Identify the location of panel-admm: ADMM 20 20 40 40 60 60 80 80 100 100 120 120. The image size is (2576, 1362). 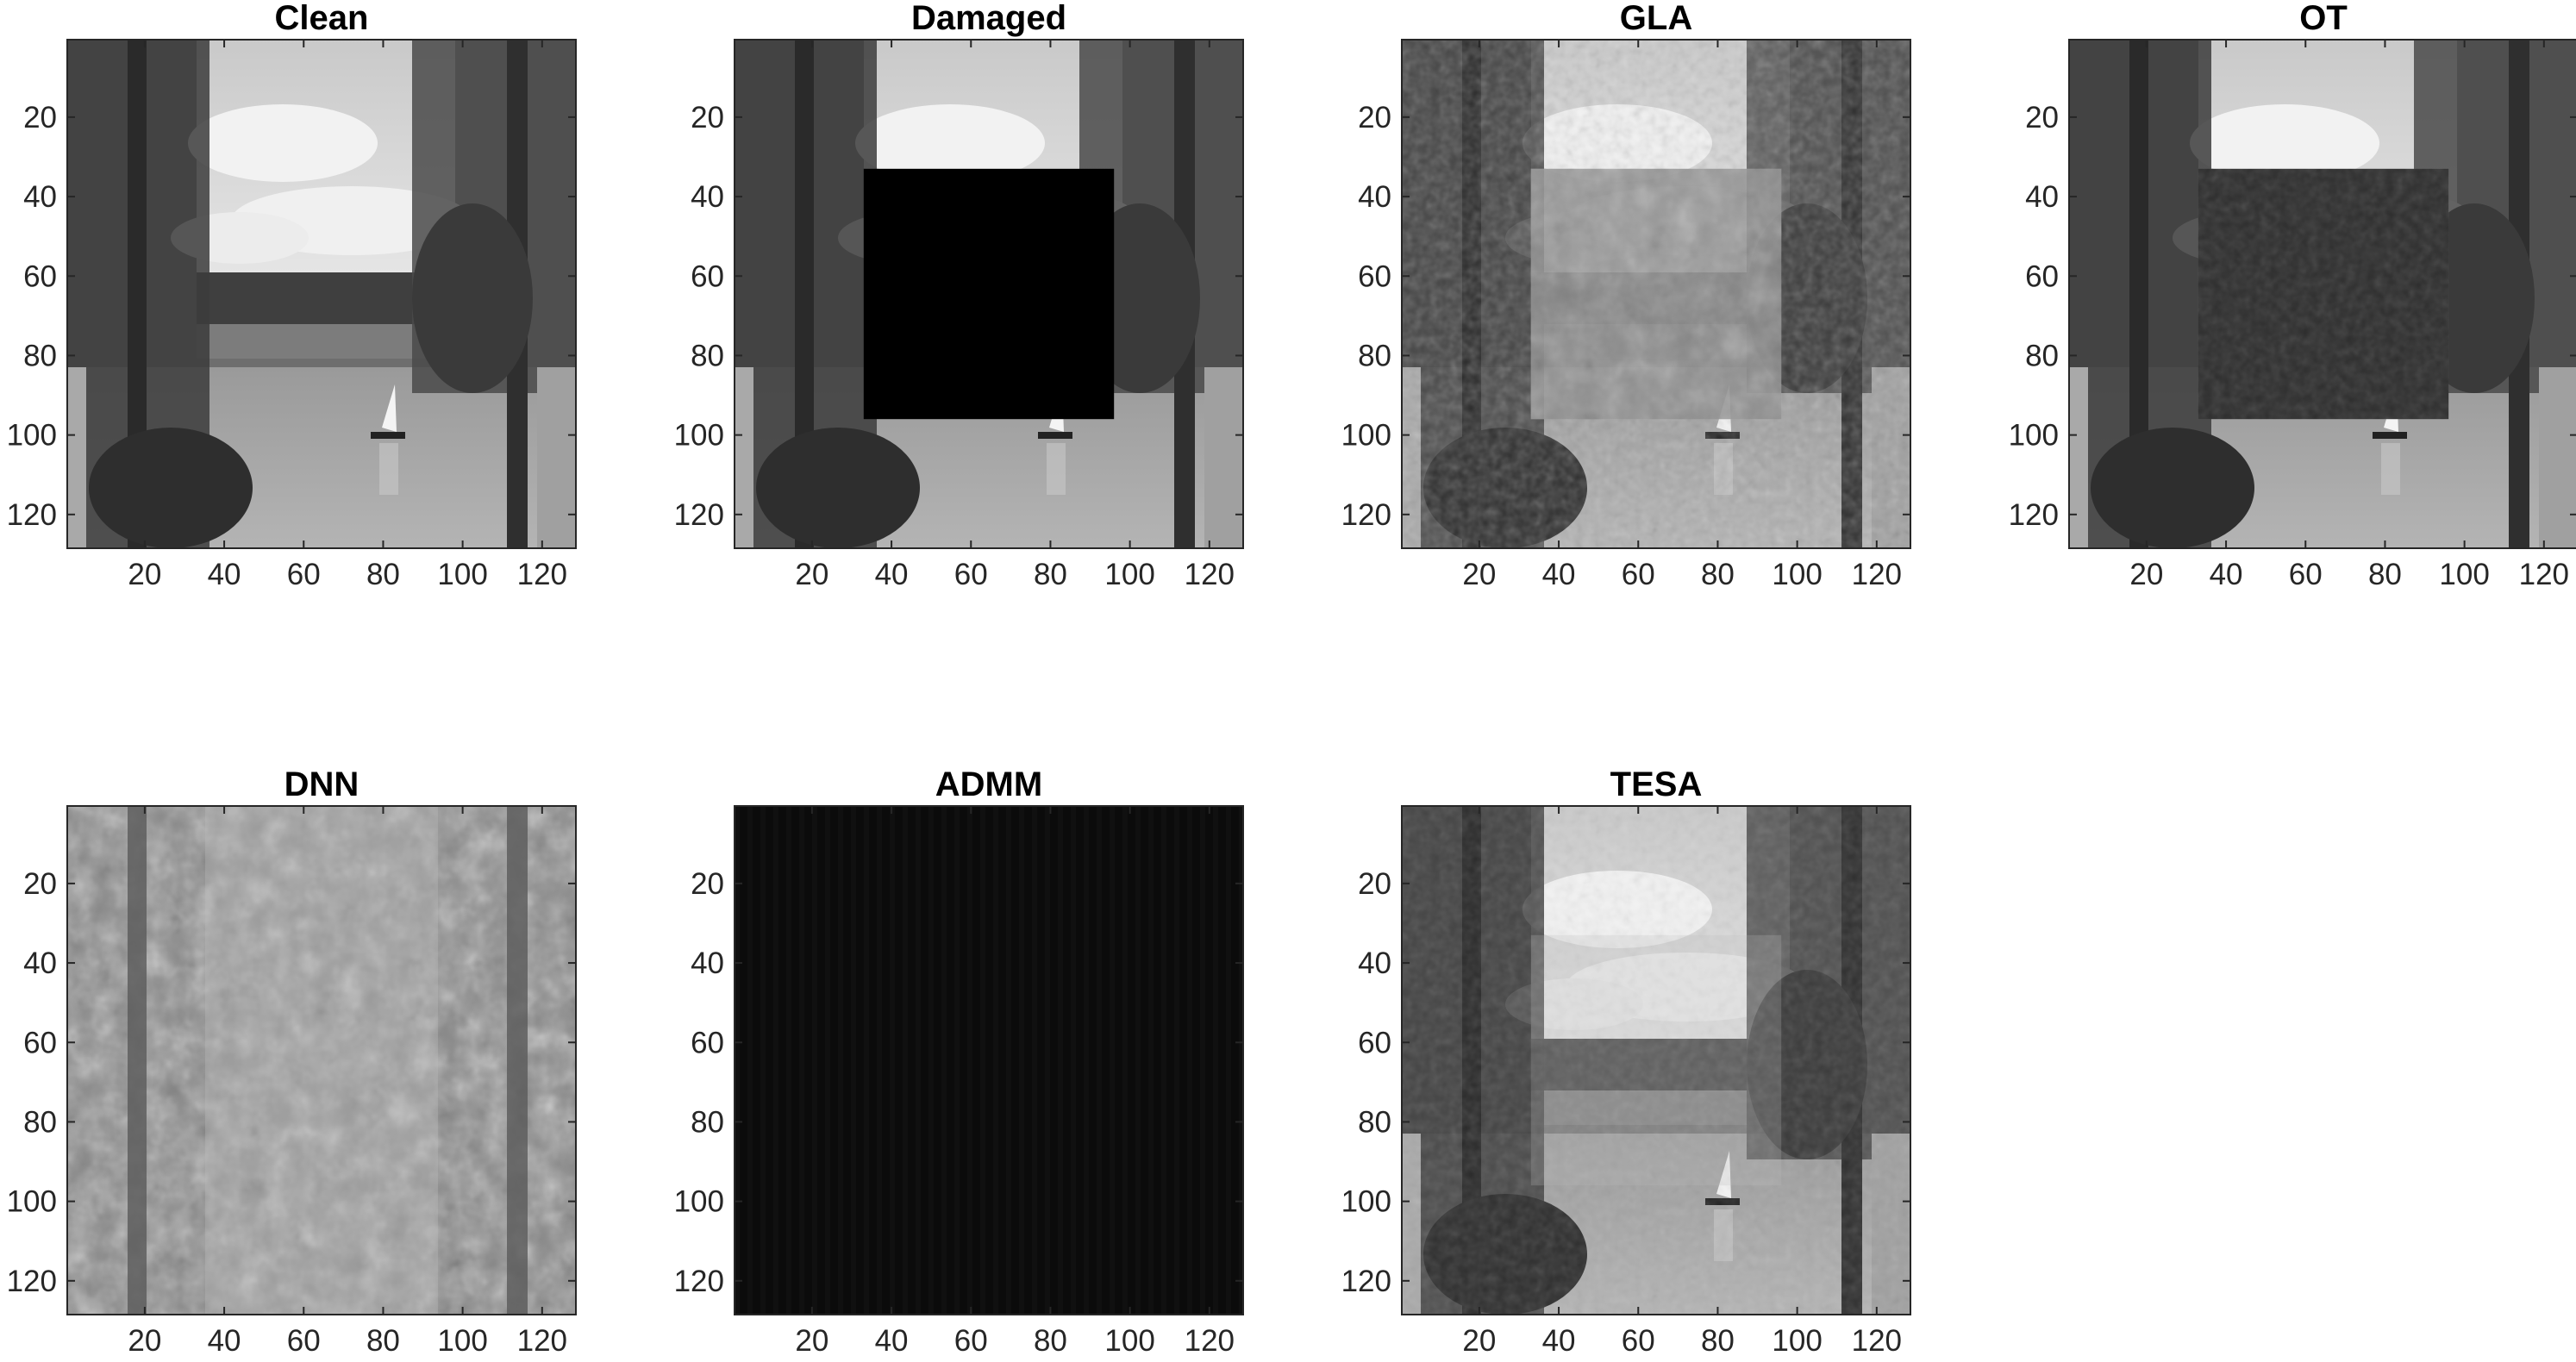
(959, 1061).